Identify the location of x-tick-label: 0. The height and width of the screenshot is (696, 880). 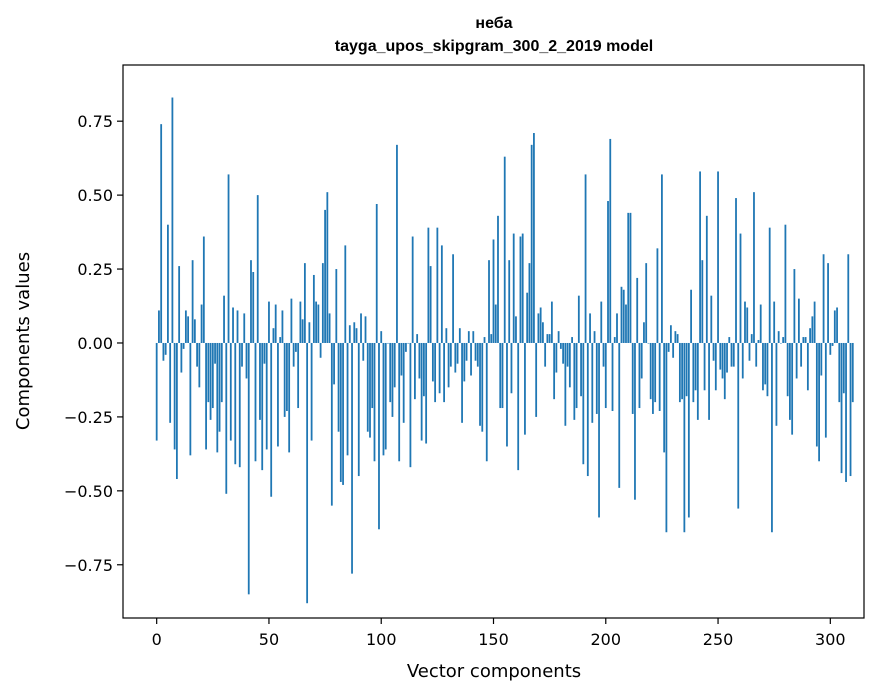
(157, 639).